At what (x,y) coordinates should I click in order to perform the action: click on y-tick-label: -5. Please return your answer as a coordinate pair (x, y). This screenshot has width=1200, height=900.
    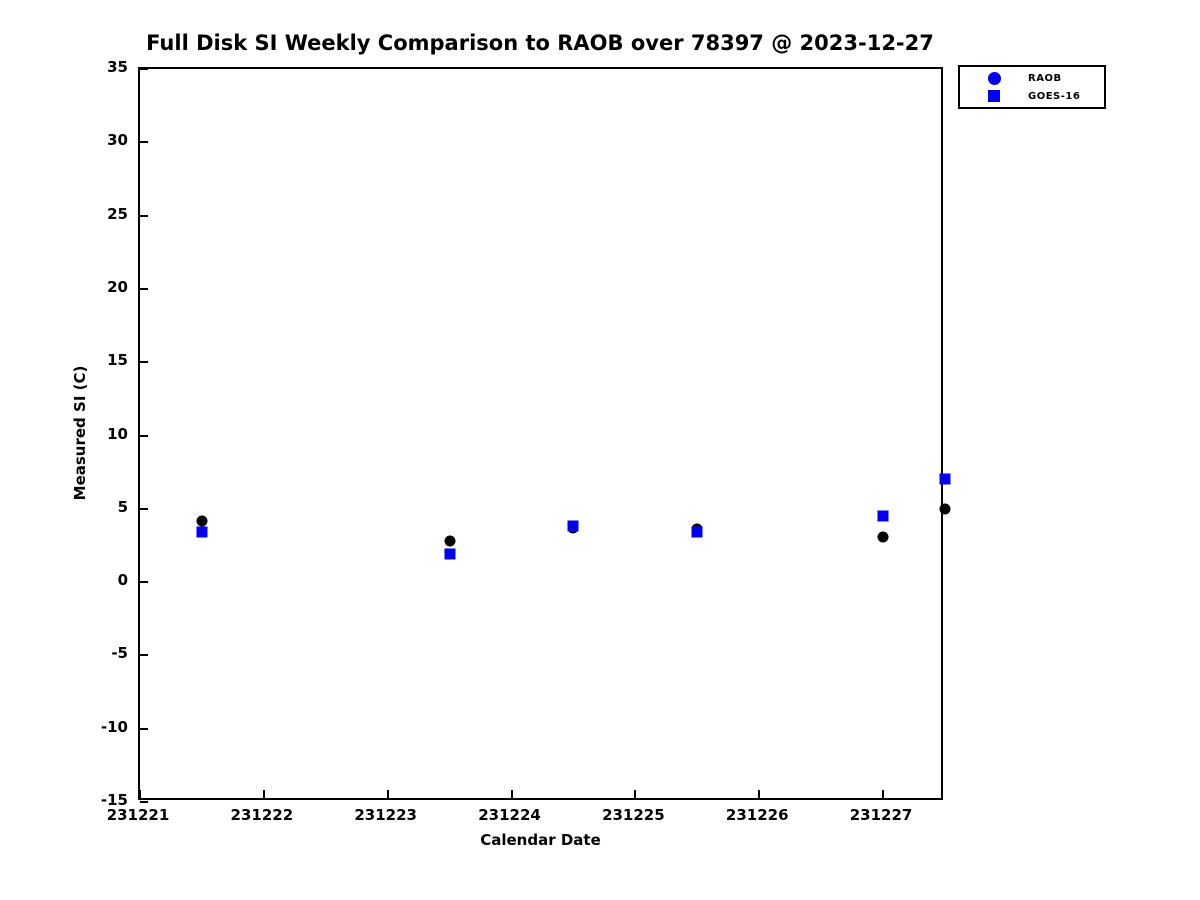
    Looking at the image, I should click on (119, 653).